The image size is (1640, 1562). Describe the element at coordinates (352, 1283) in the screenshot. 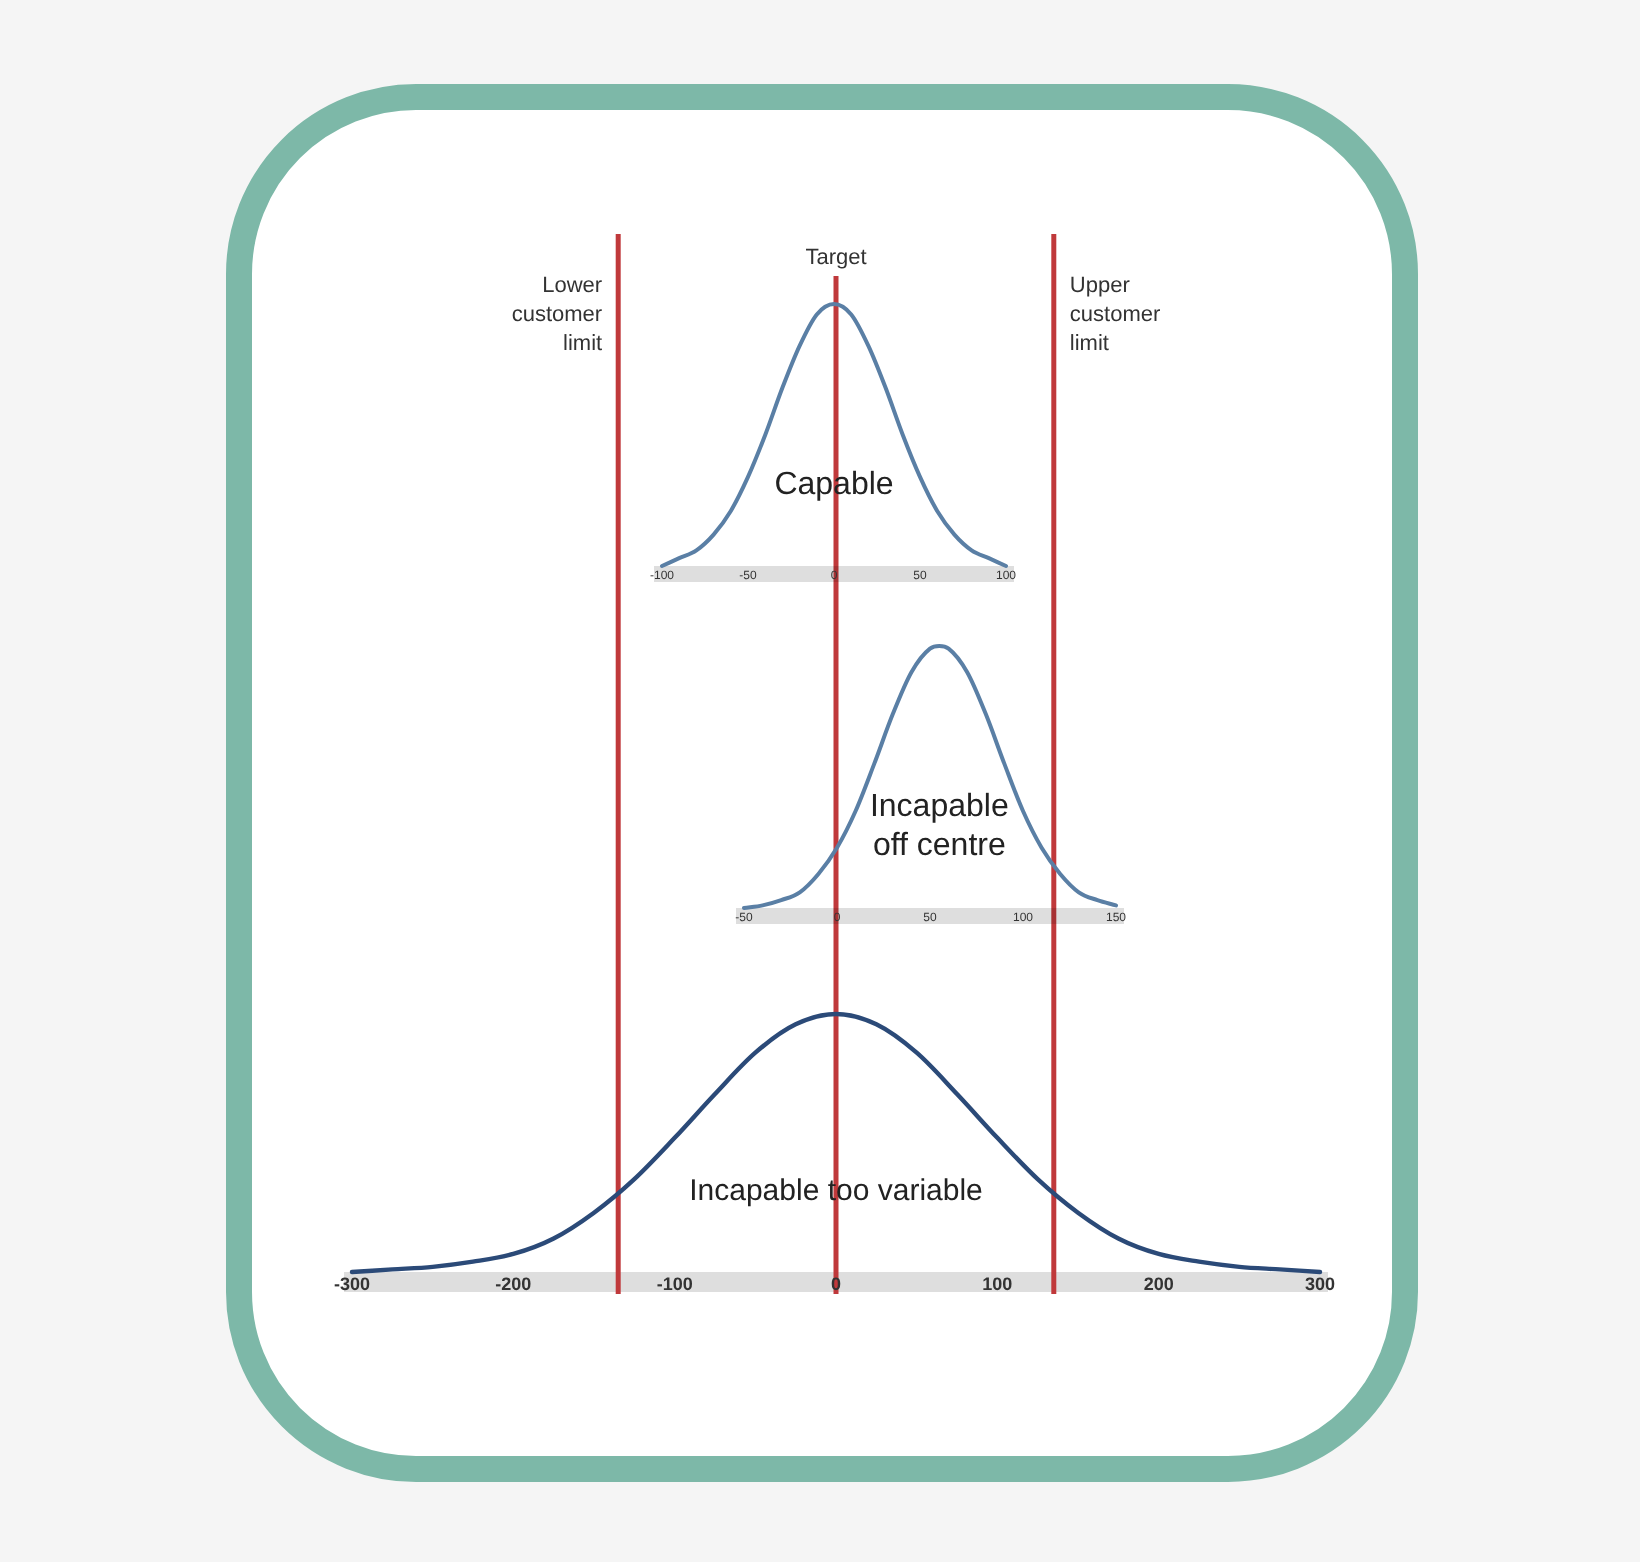

I see `x-tick-label: -300` at that location.